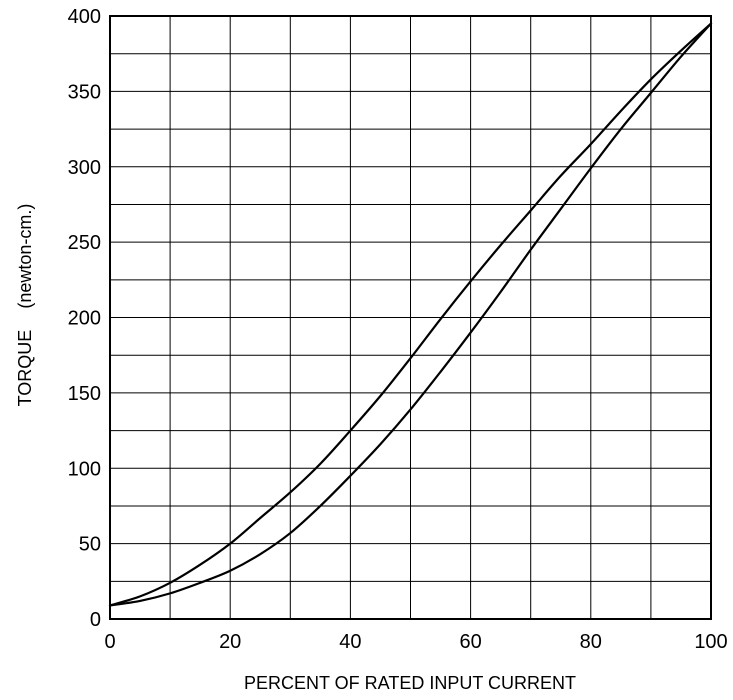 The image size is (733, 700). Describe the element at coordinates (95, 620) in the screenshot. I see `y-tick-label: 0` at that location.